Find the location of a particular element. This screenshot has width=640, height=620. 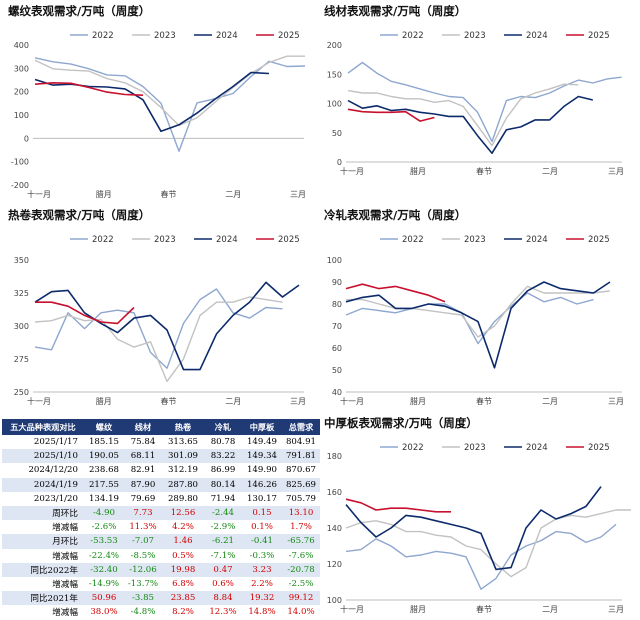

table-header-cell: 线材 is located at coordinates (143, 427).